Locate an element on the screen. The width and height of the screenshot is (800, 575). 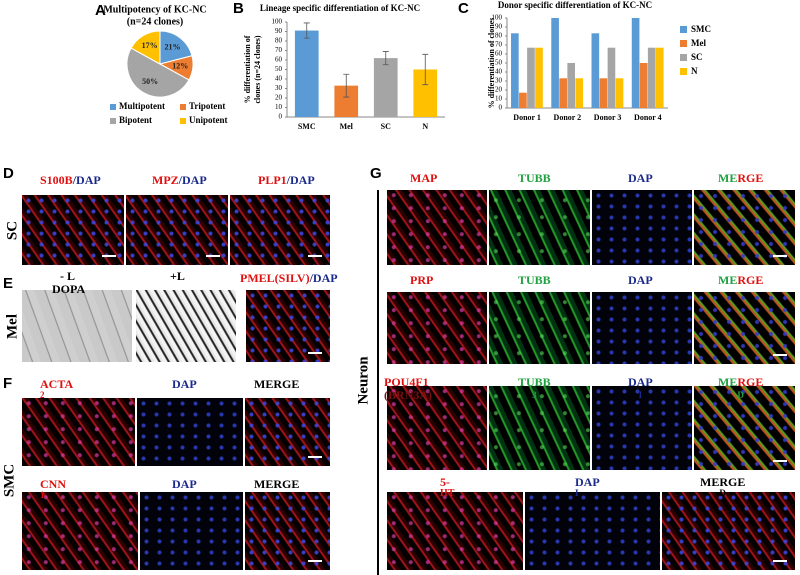
panel-letter: E is located at coordinates (8, 283).